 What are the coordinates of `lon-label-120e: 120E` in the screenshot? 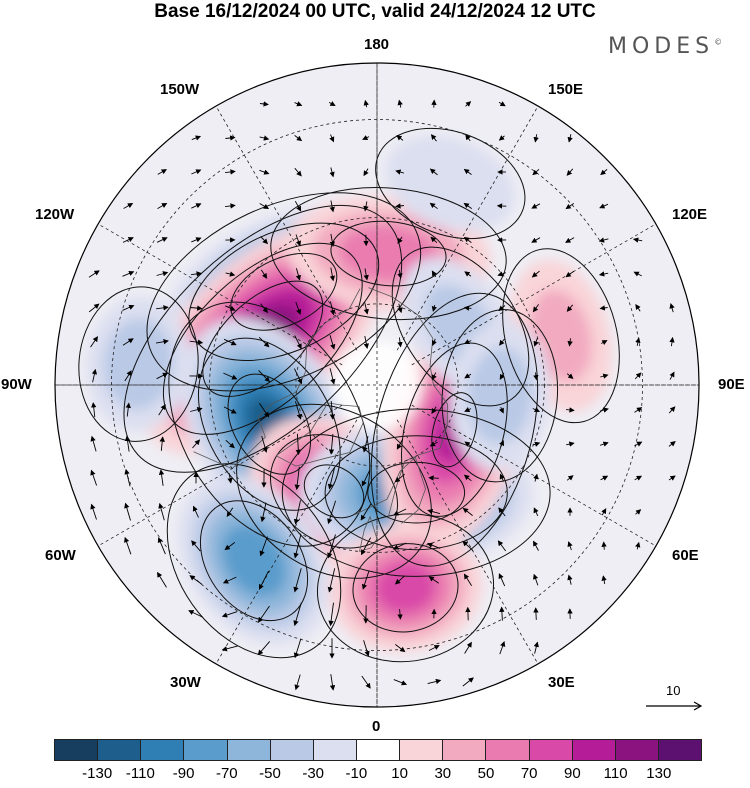 It's located at (689, 215).